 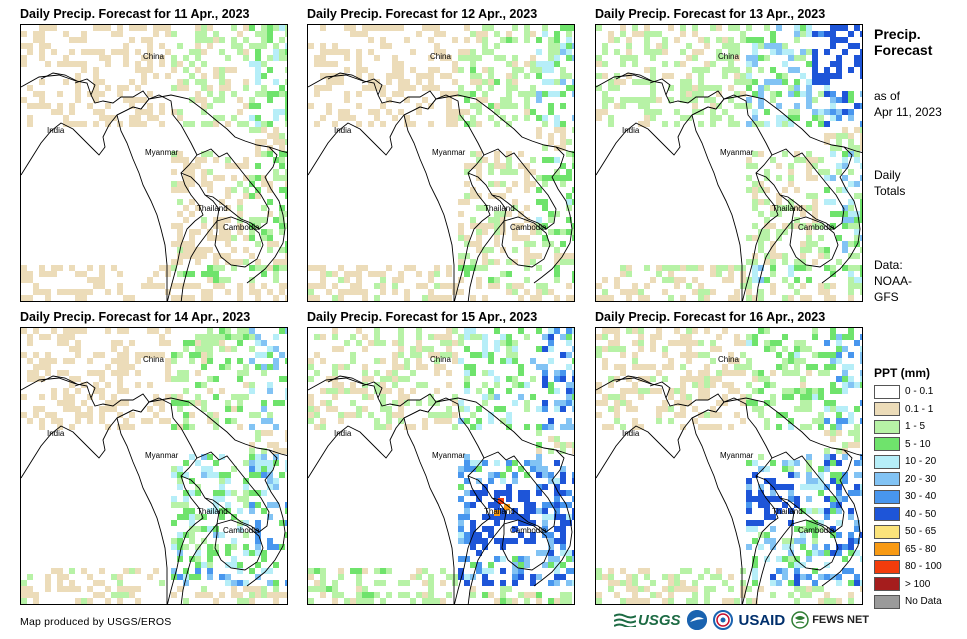 I want to click on noaa-logo, so click(x=696, y=620).